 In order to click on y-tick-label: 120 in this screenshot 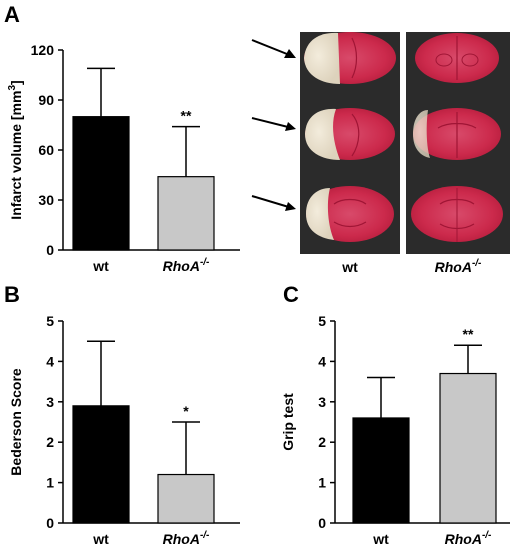, I will do `click(43, 50)`.